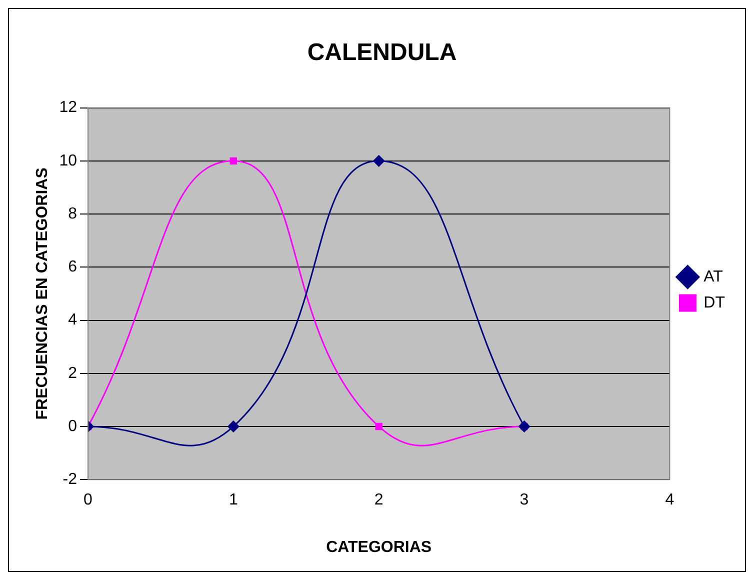  Describe the element at coordinates (379, 500) in the screenshot. I see `x-tick-label: 2` at that location.